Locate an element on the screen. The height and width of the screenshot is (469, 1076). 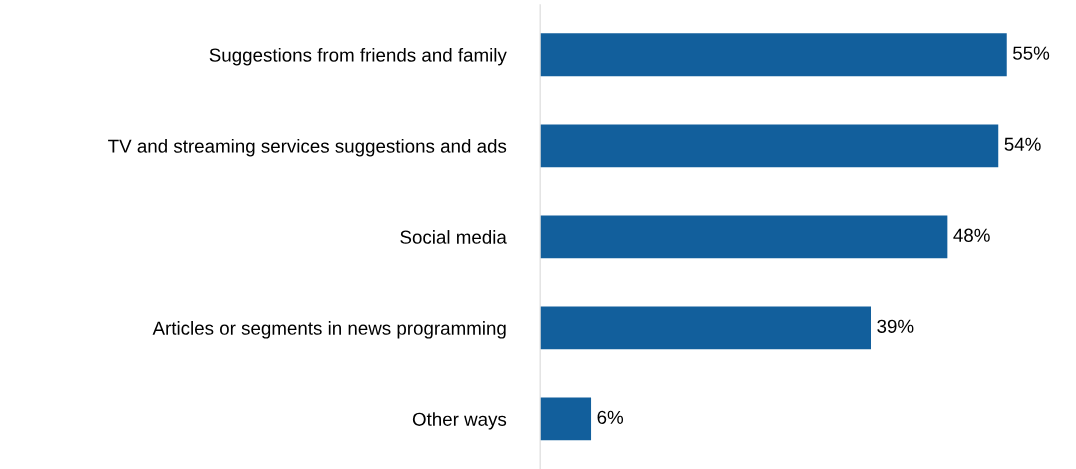
data-label: 54% is located at coordinates (1022, 144).